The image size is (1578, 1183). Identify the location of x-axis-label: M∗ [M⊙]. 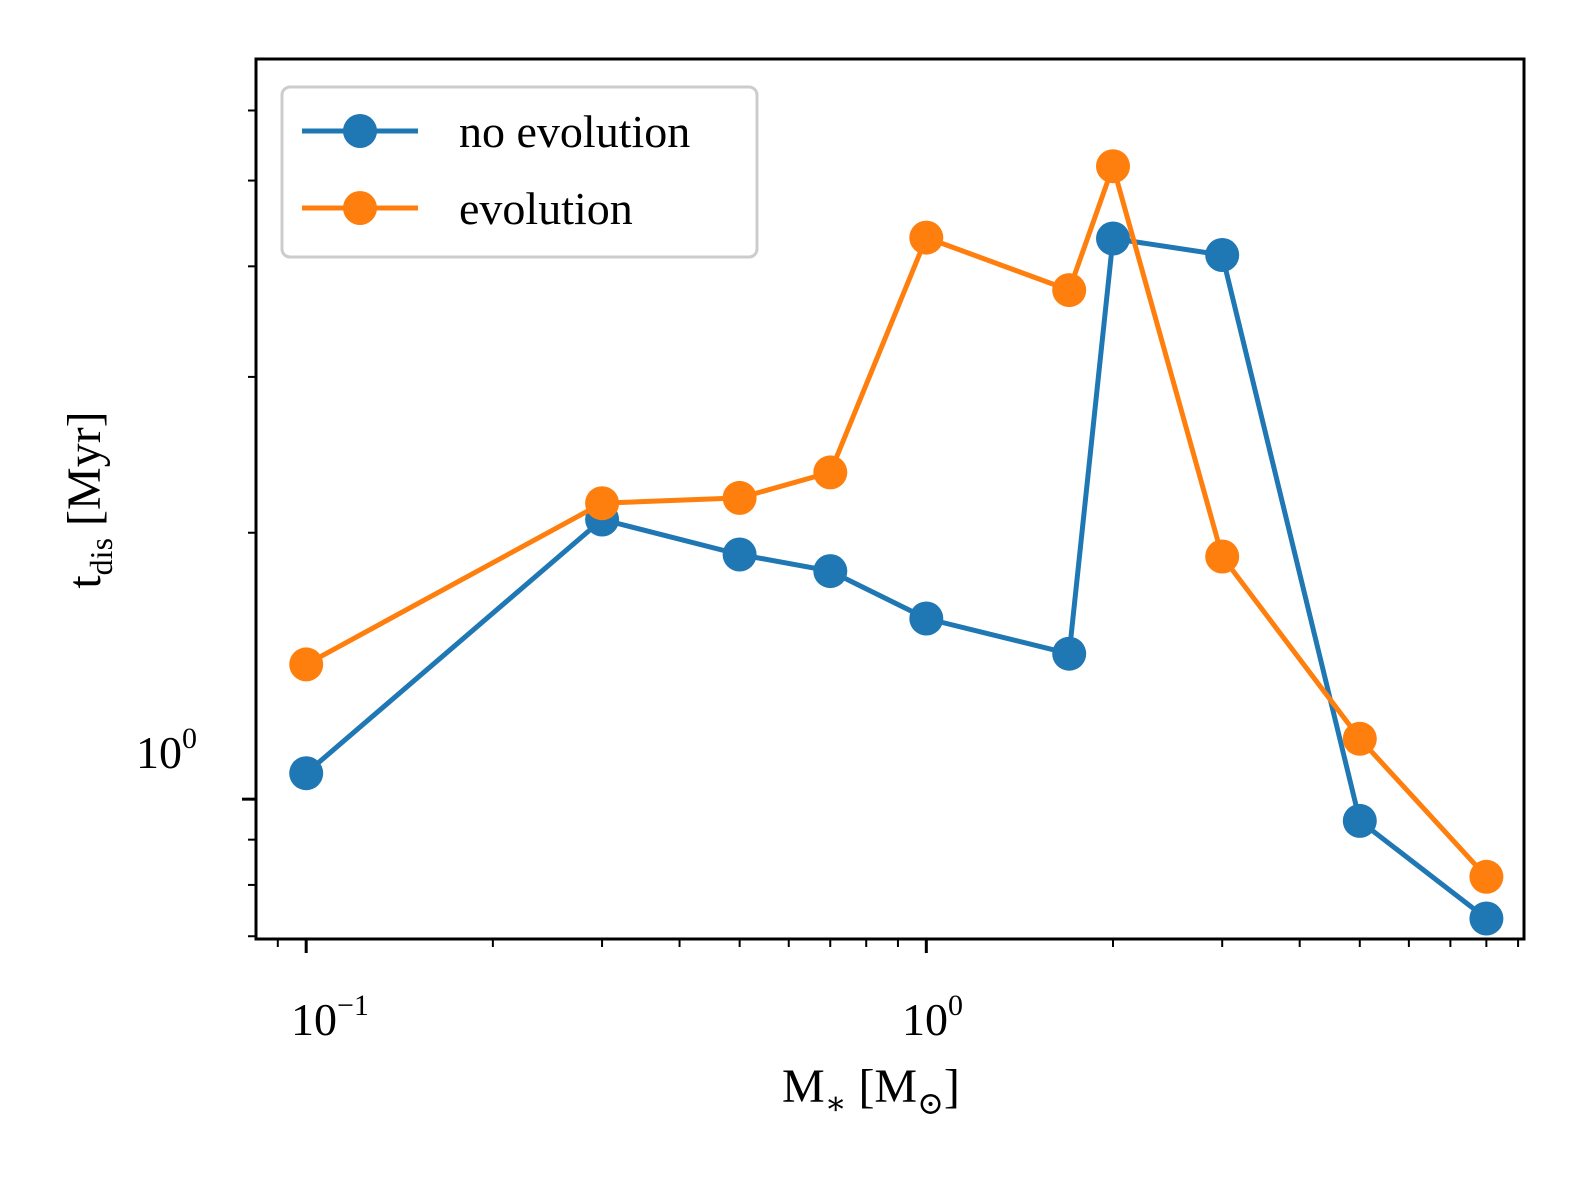
(871, 1090).